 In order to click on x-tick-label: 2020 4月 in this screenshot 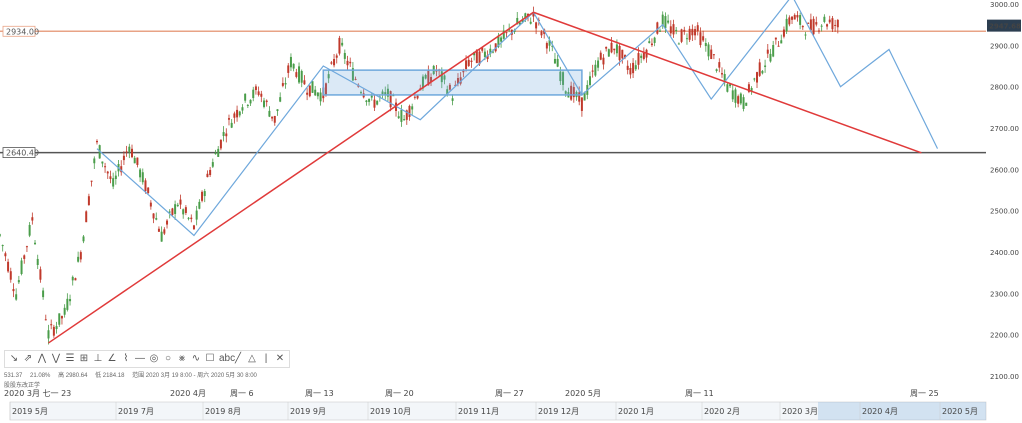, I will do `click(188, 393)`.